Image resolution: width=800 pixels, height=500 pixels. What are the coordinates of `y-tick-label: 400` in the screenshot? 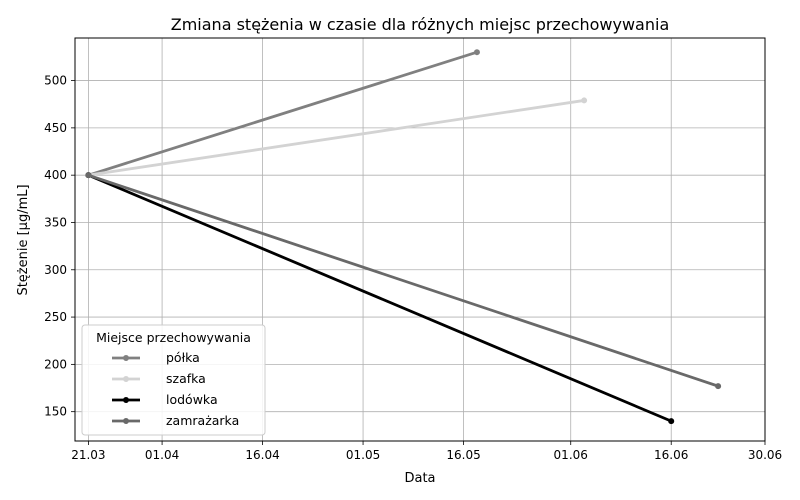 It's located at (55, 175).